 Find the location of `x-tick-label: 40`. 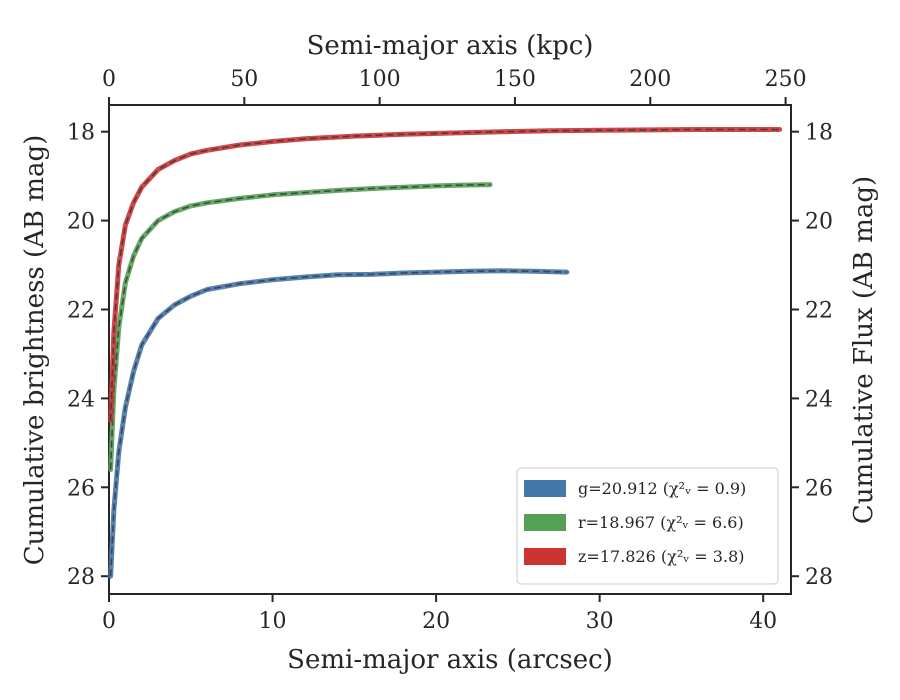

x-tick-label: 40 is located at coordinates (763, 621).